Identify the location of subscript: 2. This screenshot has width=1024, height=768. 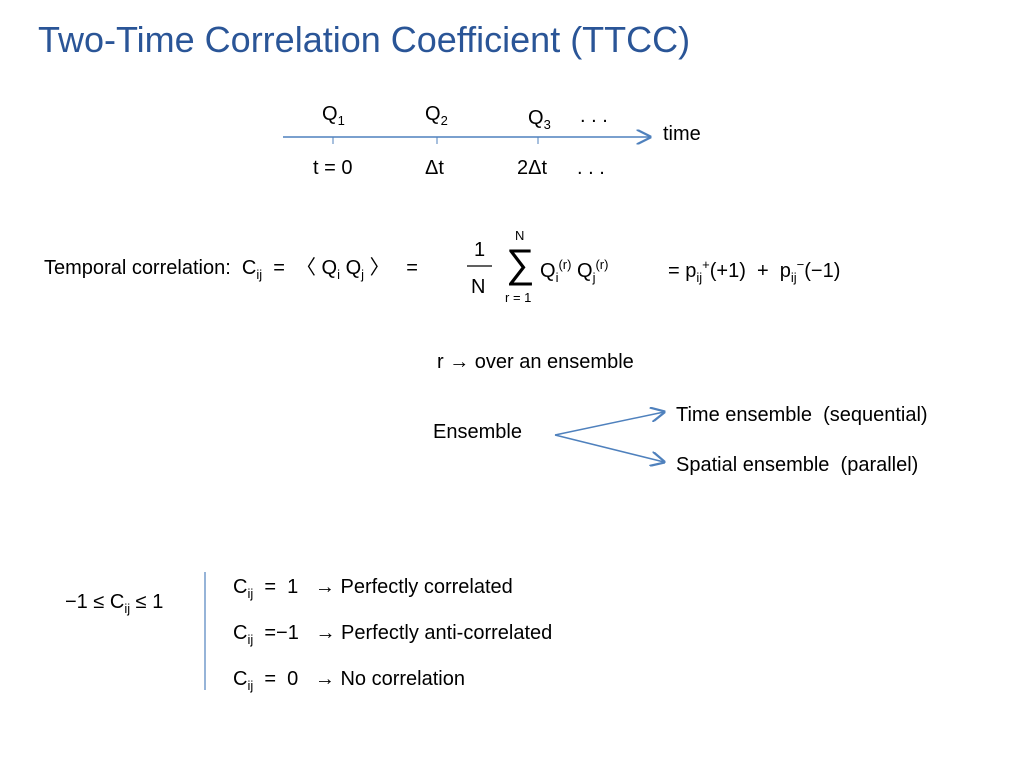
(444, 120).